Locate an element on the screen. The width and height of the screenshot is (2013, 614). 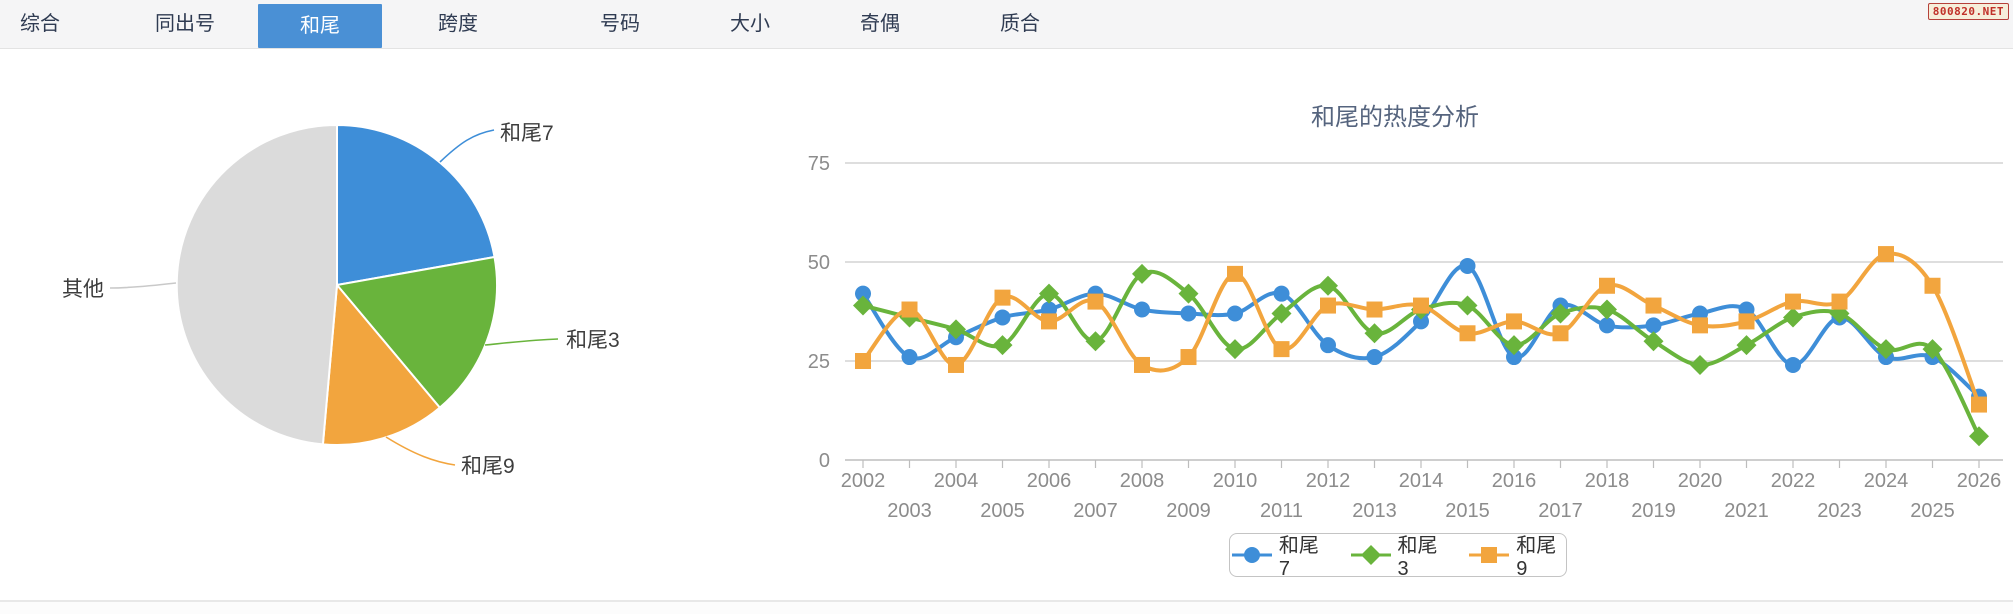
tab-item-2: 和尾 is located at coordinates (320, 26).